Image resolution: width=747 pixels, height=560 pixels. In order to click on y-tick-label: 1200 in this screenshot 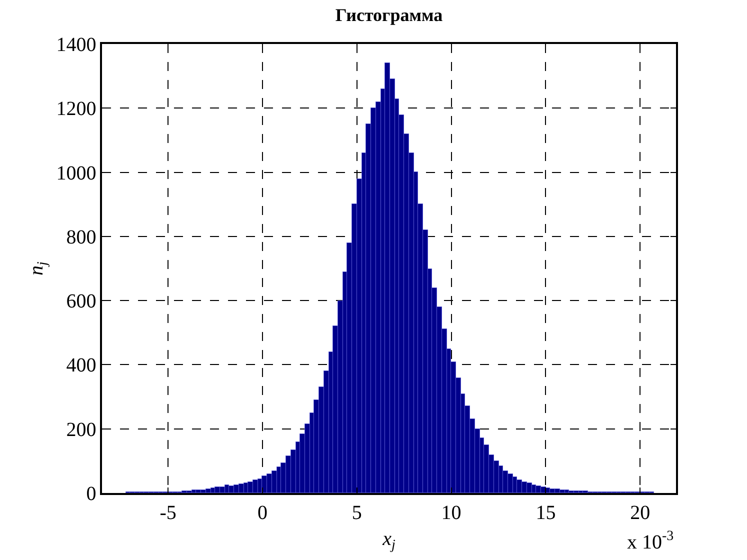, I will do `click(76, 109)`.